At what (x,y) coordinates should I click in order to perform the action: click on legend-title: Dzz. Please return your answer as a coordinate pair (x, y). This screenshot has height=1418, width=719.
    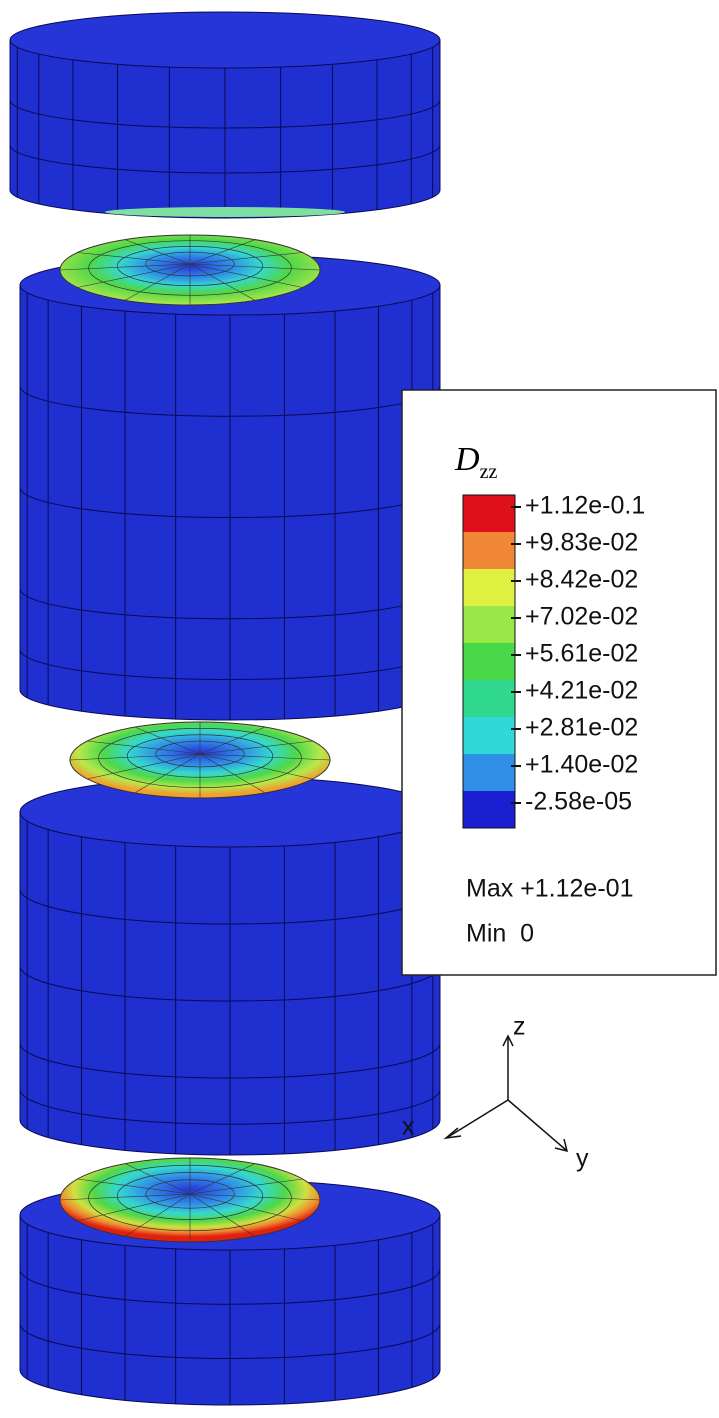
    Looking at the image, I should click on (475, 462).